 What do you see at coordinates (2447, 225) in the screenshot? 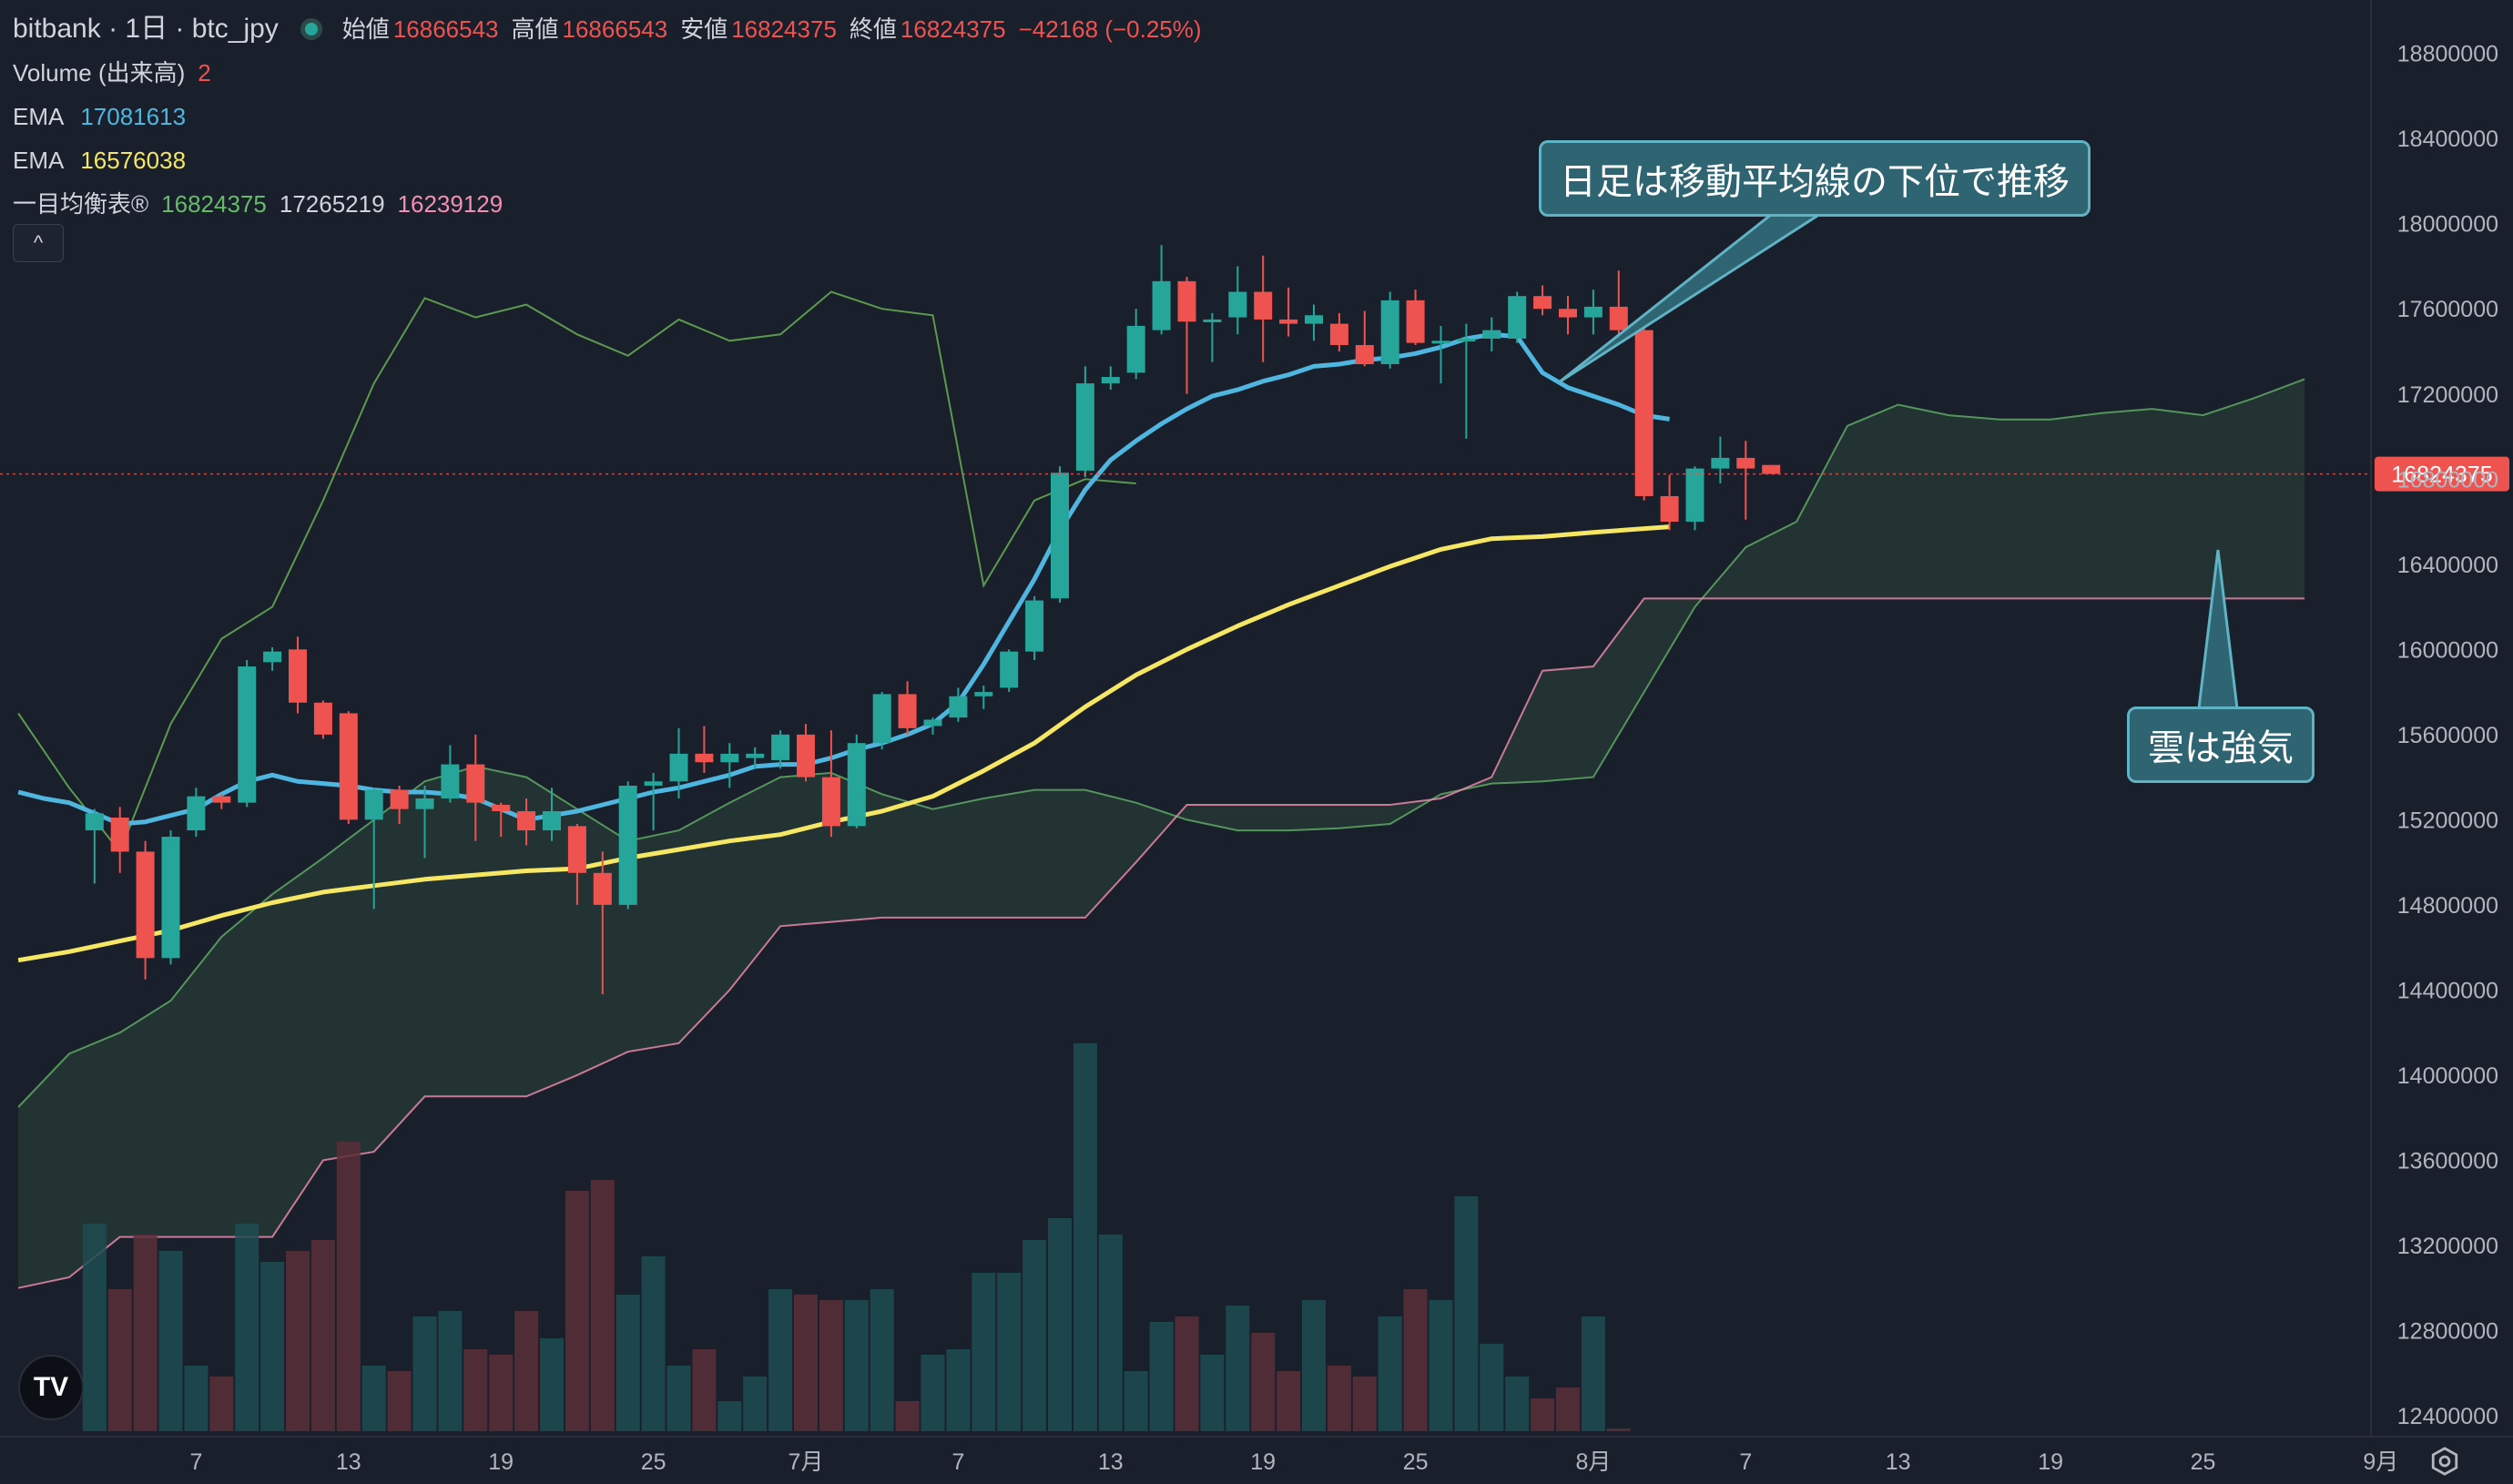
I see `price-tick-label: 18000000` at bounding box center [2447, 225].